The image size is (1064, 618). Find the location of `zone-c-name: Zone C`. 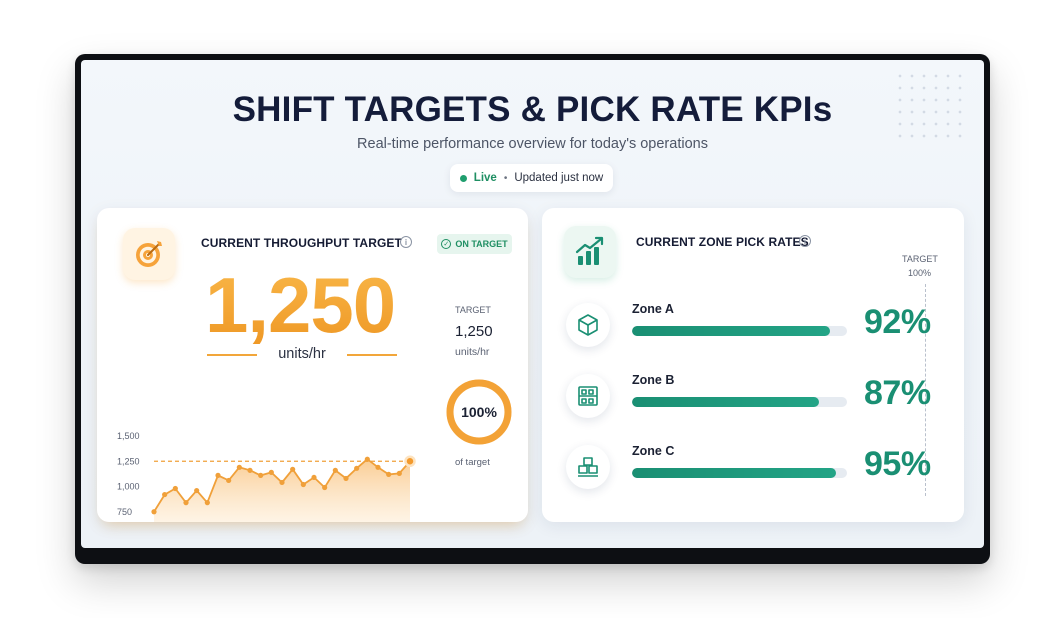

zone-c-name: Zone C is located at coordinates (653, 451).